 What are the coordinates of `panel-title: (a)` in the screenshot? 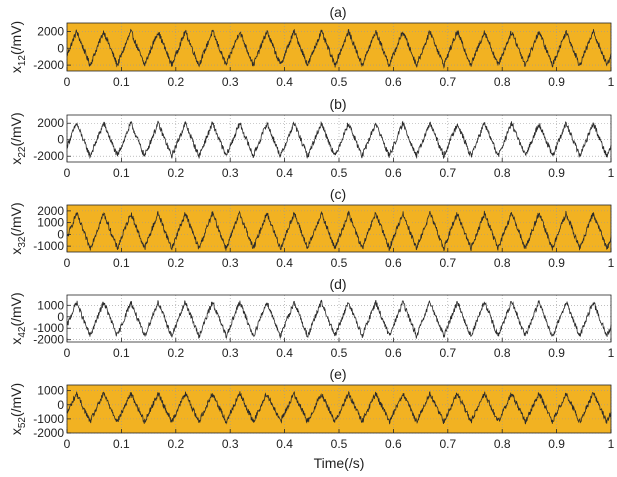 It's located at (337, 12).